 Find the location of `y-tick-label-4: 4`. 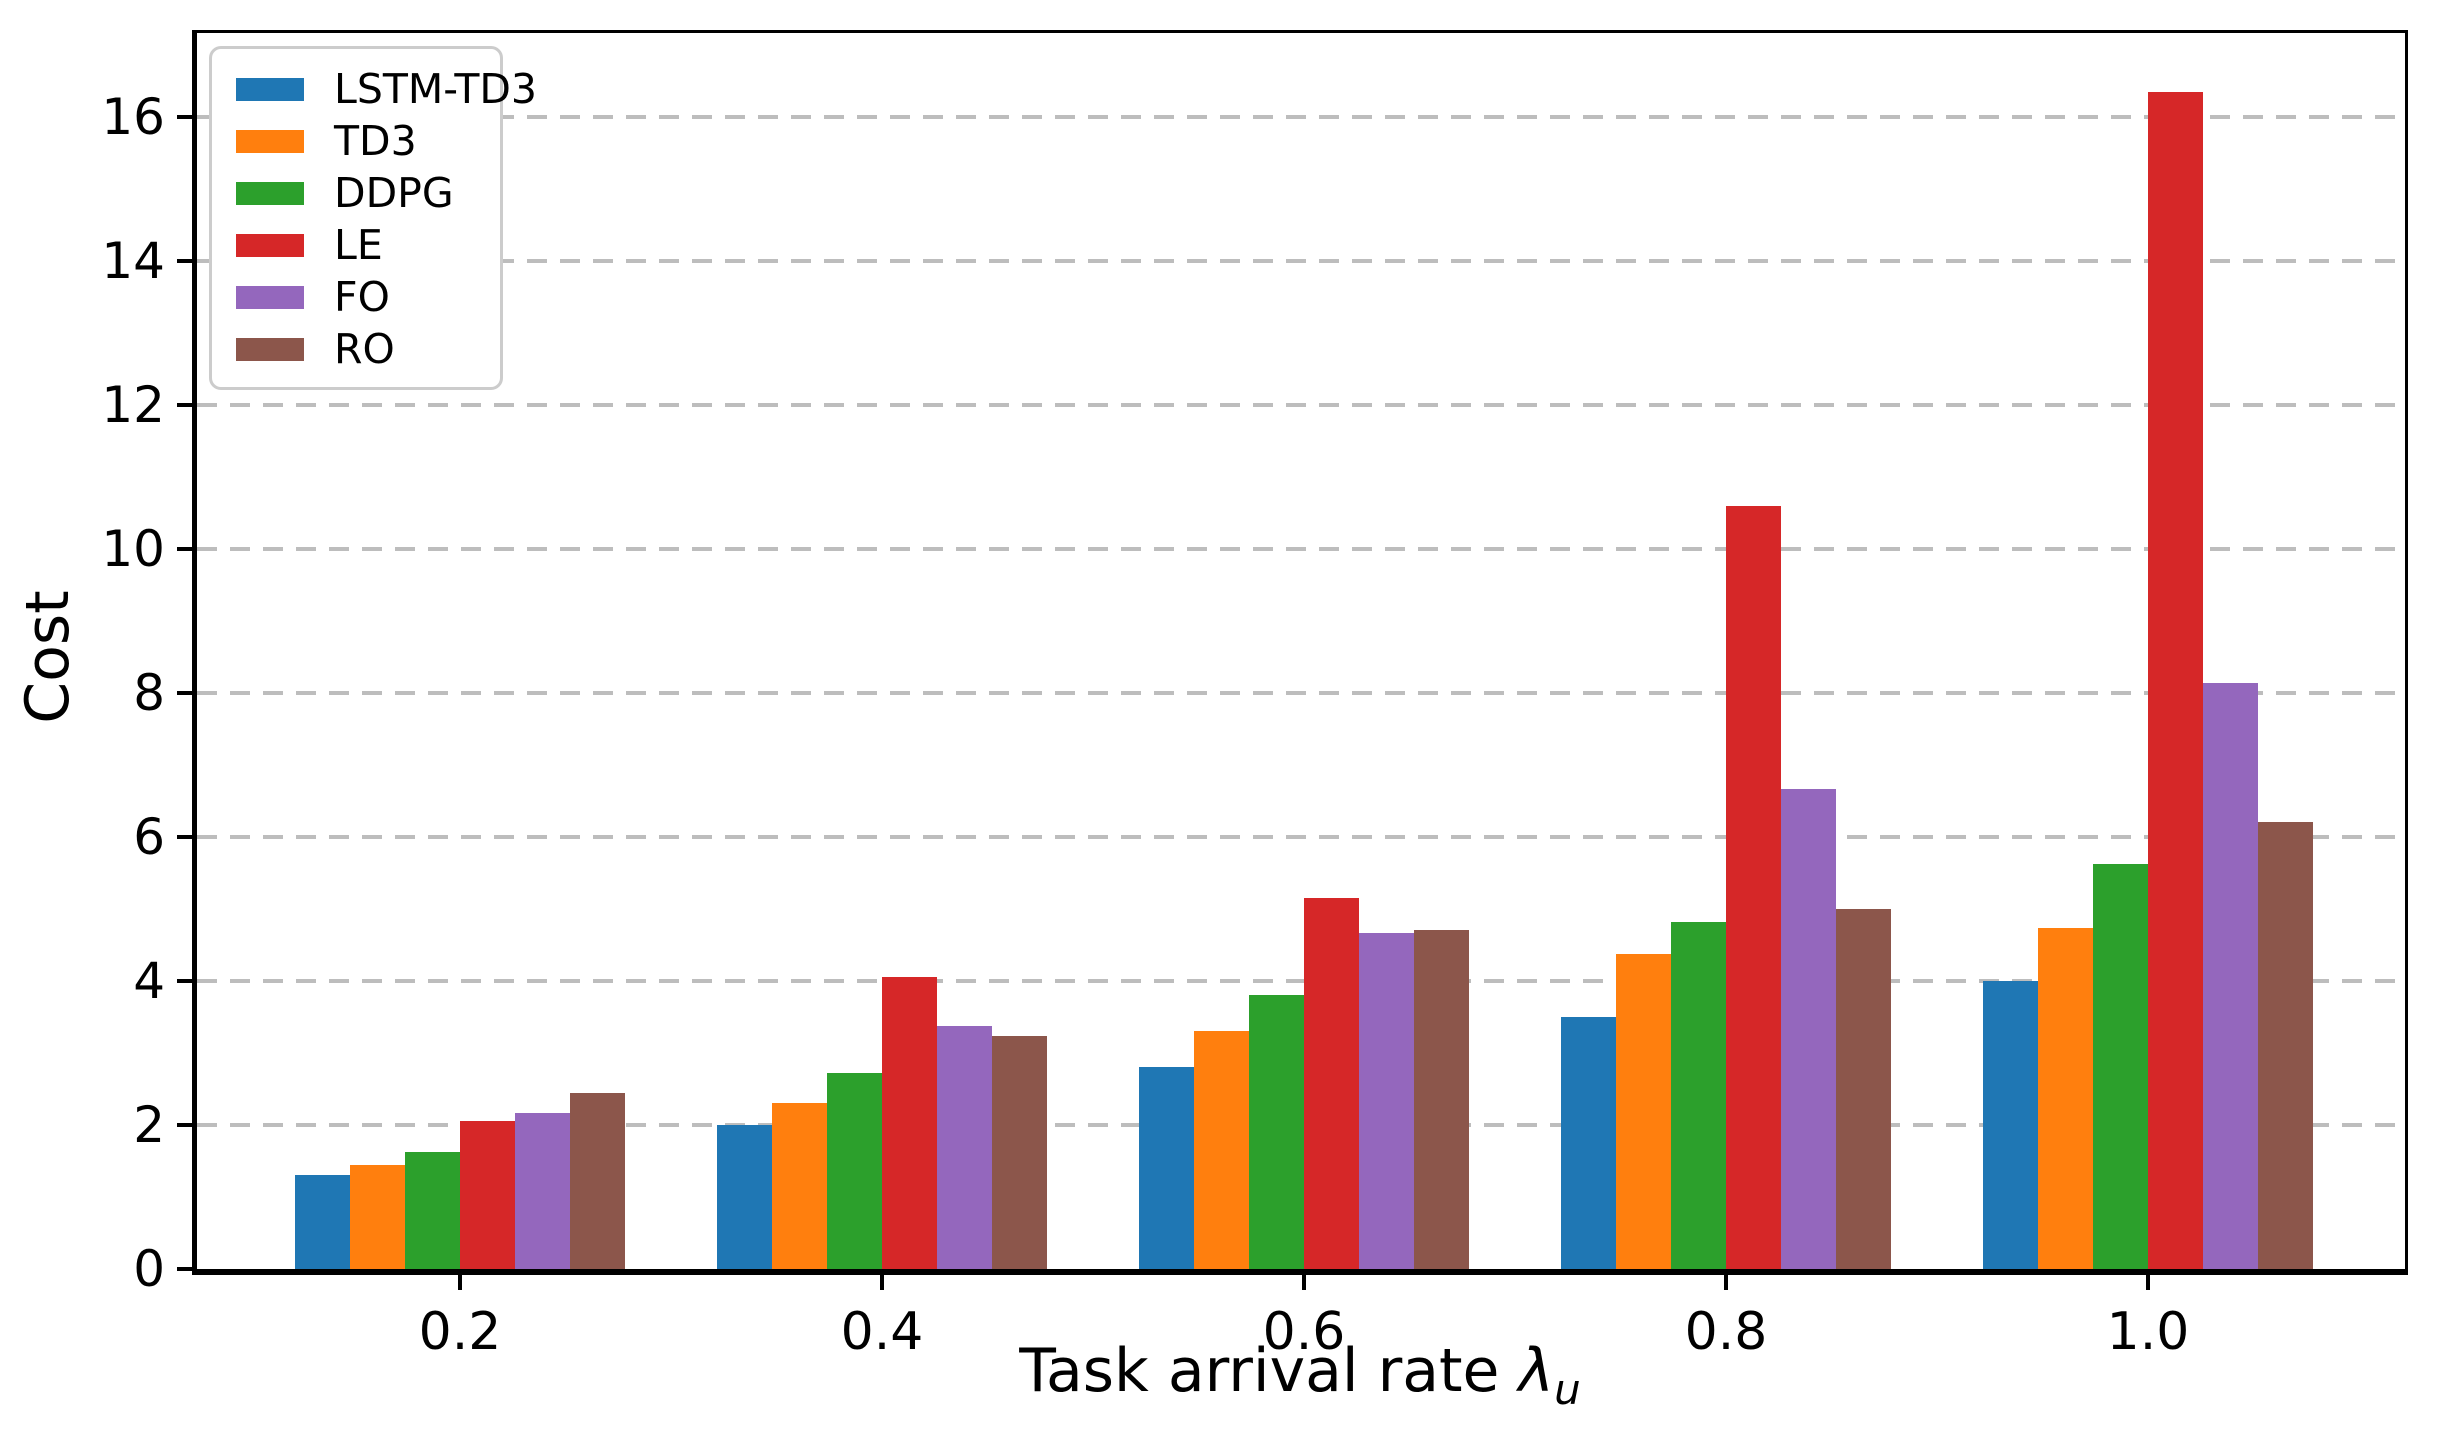

y-tick-label-4: 4 is located at coordinates (149, 980).